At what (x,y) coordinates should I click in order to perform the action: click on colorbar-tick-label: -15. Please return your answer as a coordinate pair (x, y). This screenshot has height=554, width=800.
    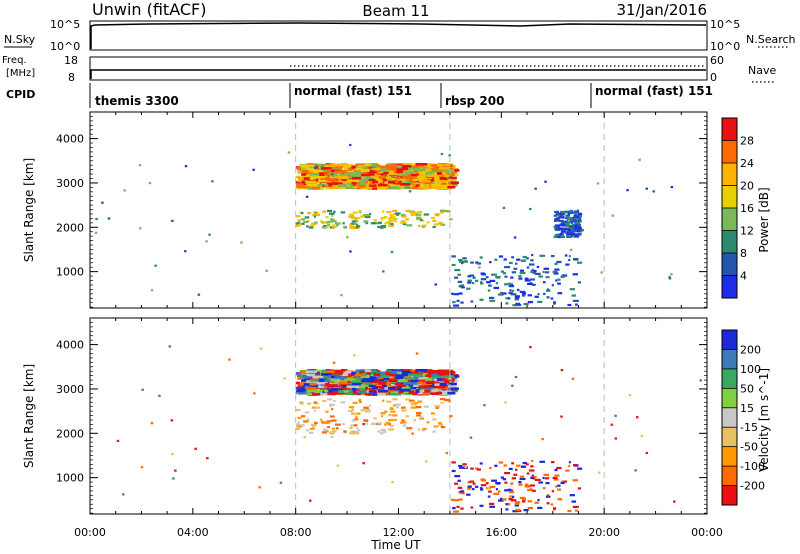
    Looking at the image, I should click on (749, 427).